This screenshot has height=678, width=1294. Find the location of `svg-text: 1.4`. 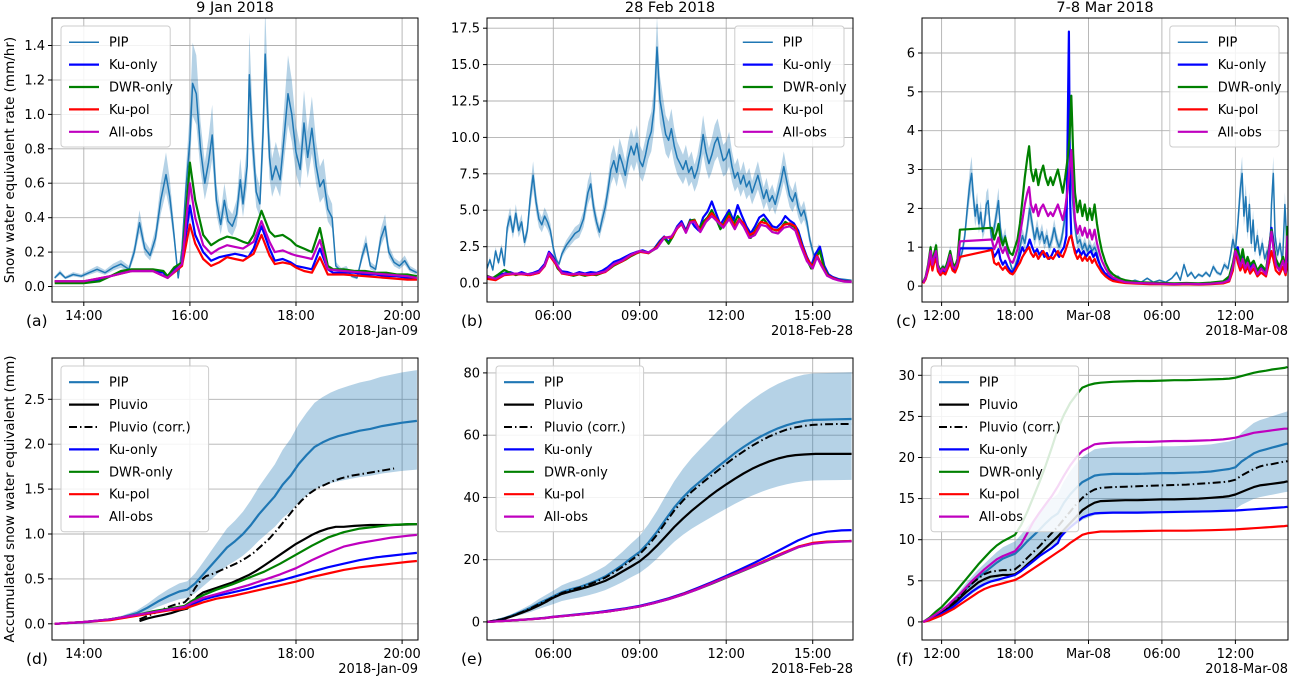

svg-text: 1.4 is located at coordinates (34, 46).